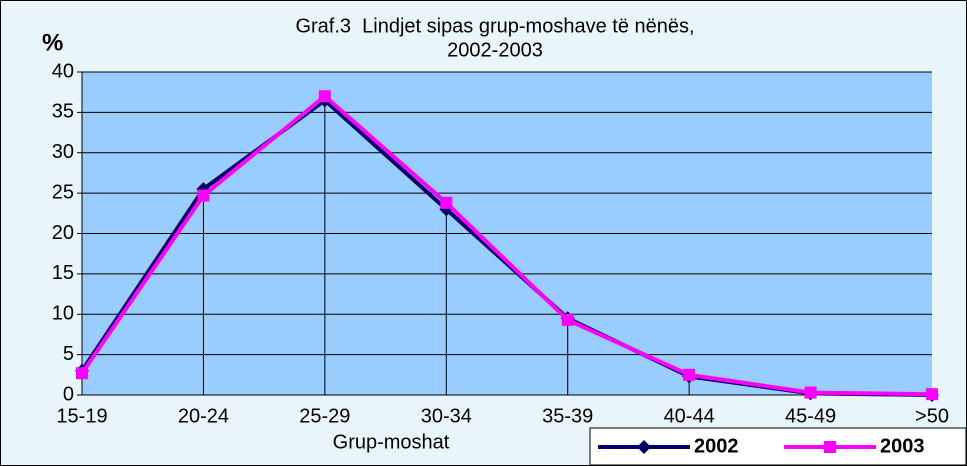 The width and height of the screenshot is (967, 466). I want to click on x-tick-label: 25-29, so click(324, 416).